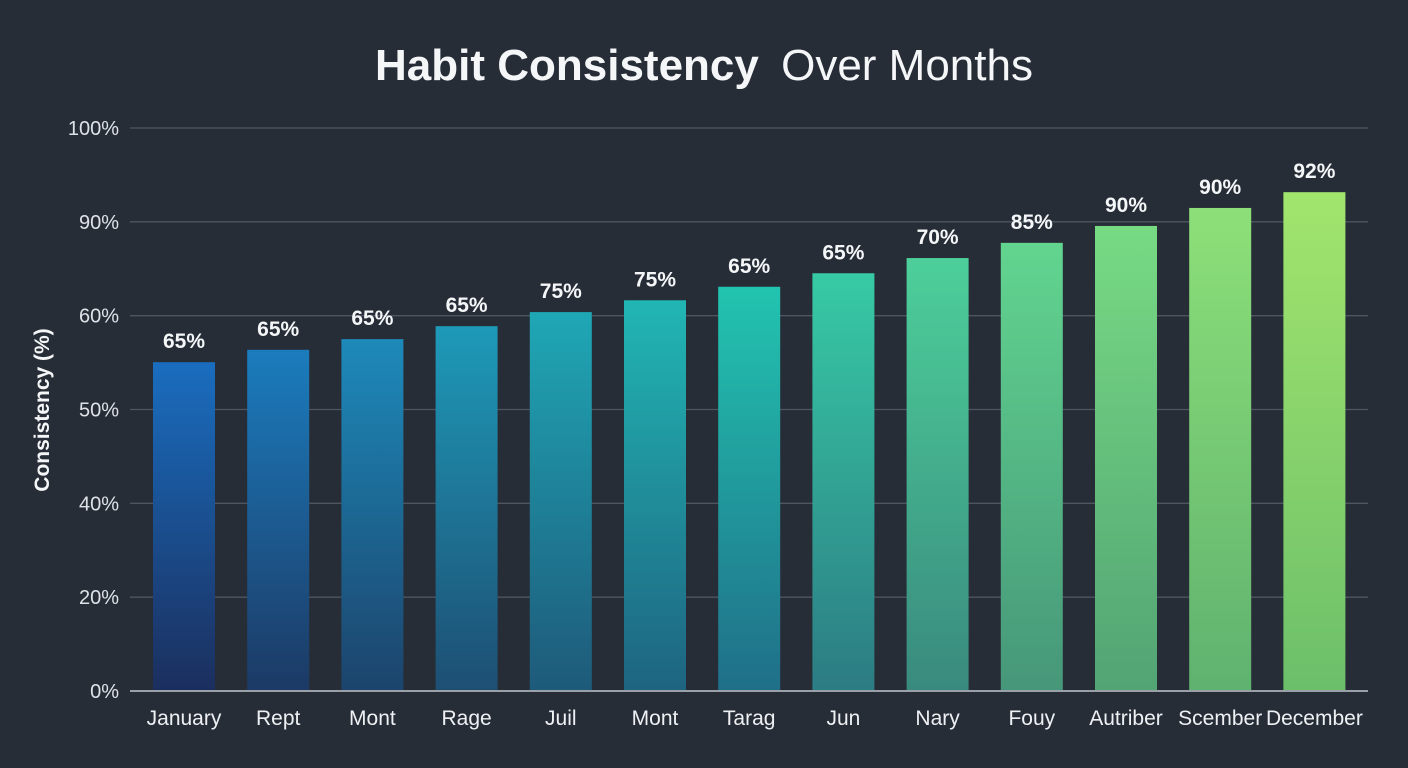 This screenshot has height=768, width=1408. What do you see at coordinates (938, 237) in the screenshot?
I see `data-label: 70%` at bounding box center [938, 237].